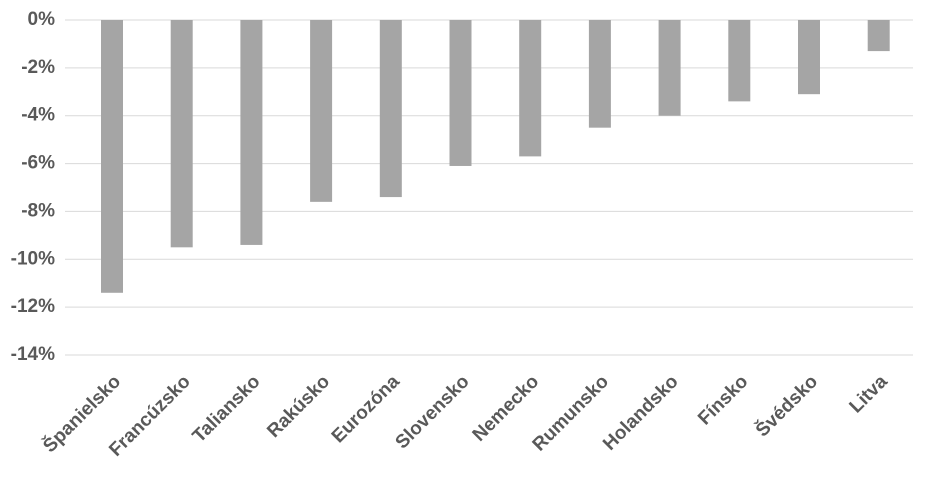  I want to click on y-tick-label: -8%, so click(38, 210).